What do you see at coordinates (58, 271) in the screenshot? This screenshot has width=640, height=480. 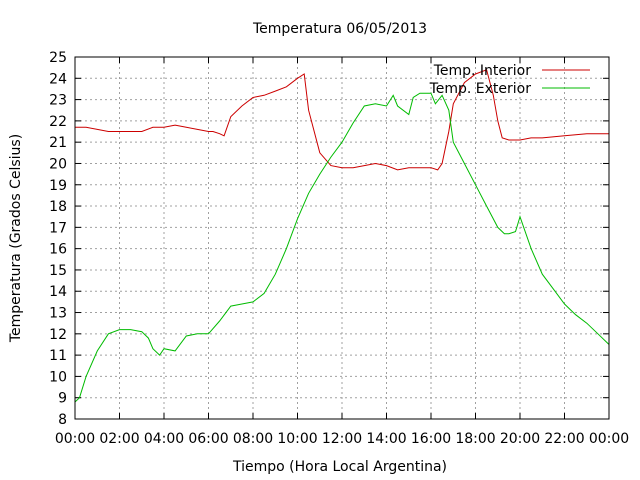 I see `y-tick-label: 15` at bounding box center [58, 271].